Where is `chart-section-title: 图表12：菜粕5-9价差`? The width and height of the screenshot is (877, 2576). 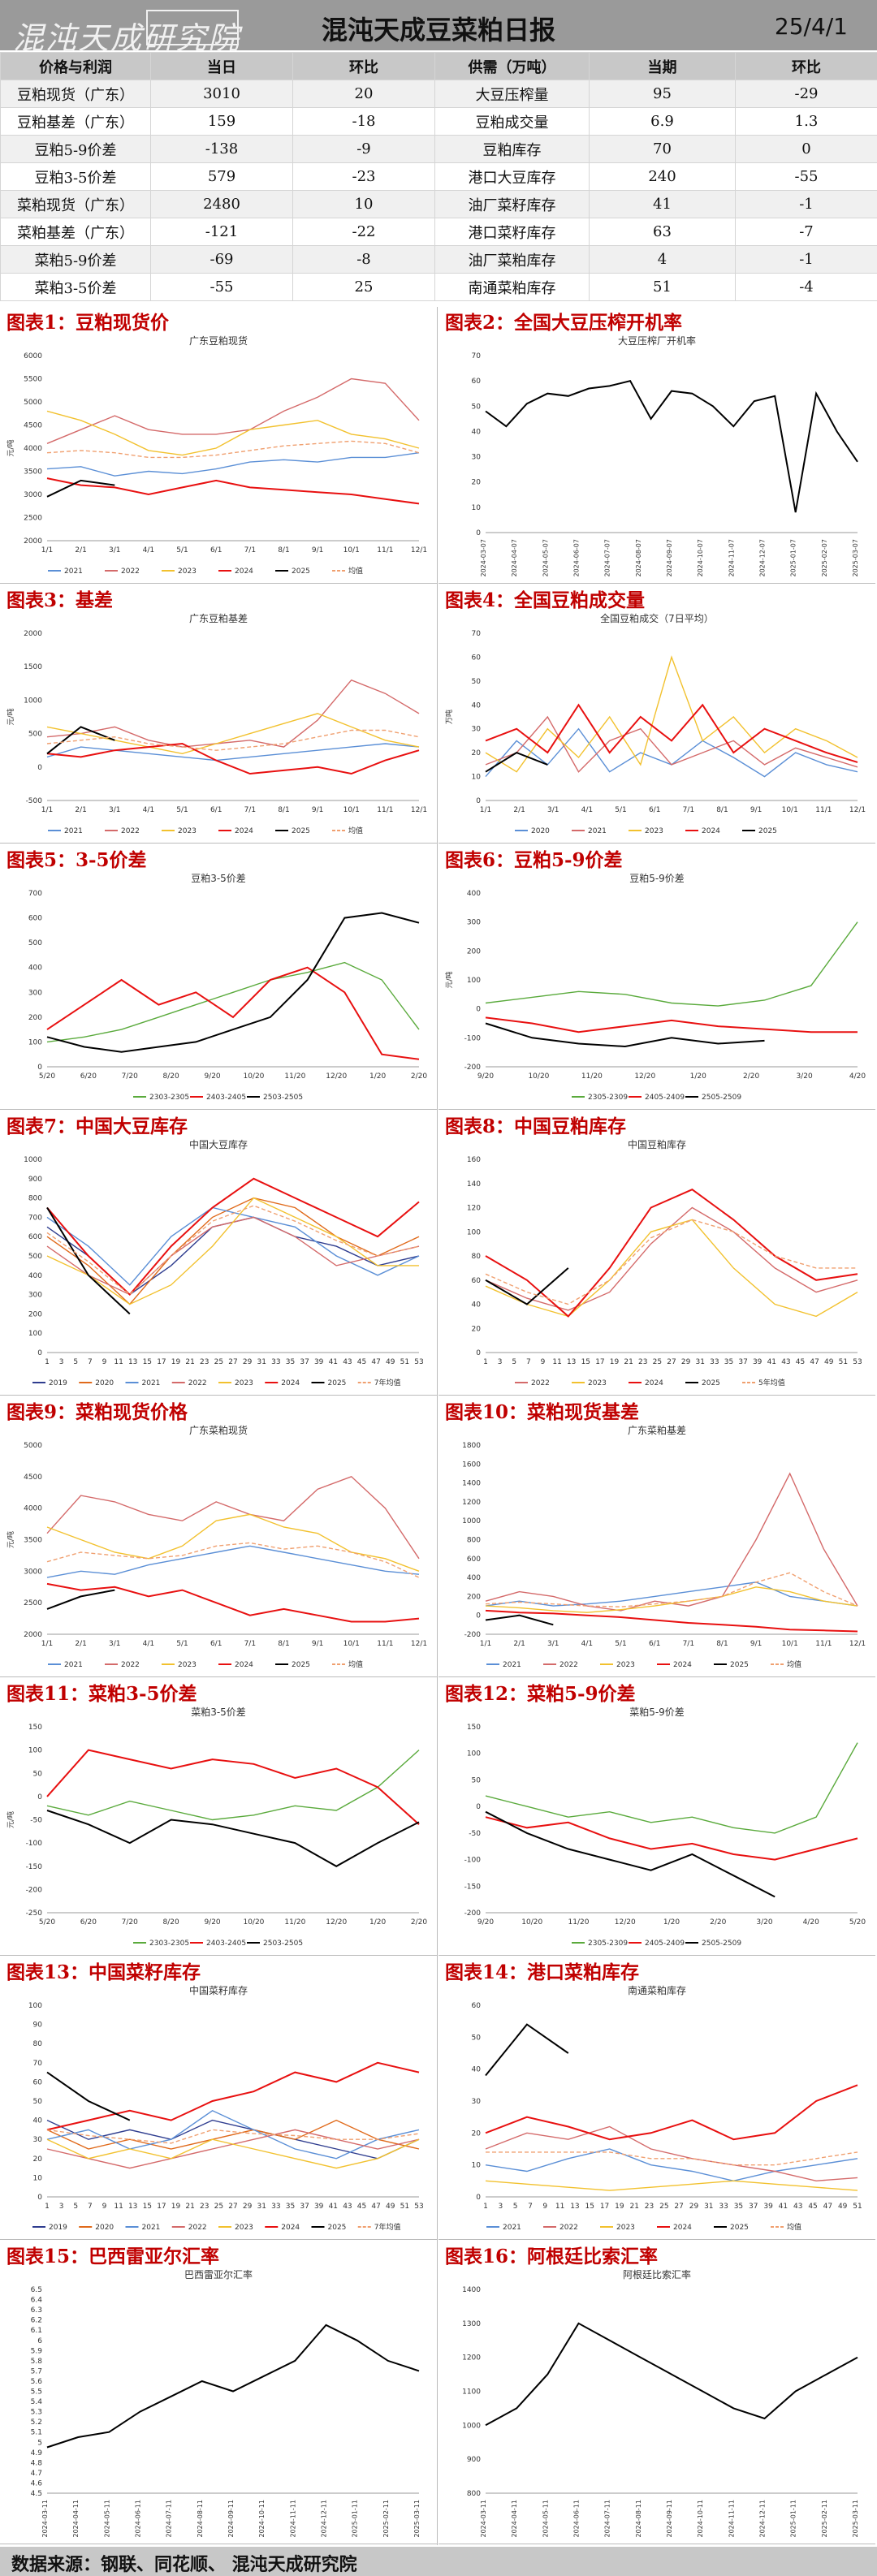 chart-section-title: 图表12：菜粕5-9价差 is located at coordinates (540, 1694).